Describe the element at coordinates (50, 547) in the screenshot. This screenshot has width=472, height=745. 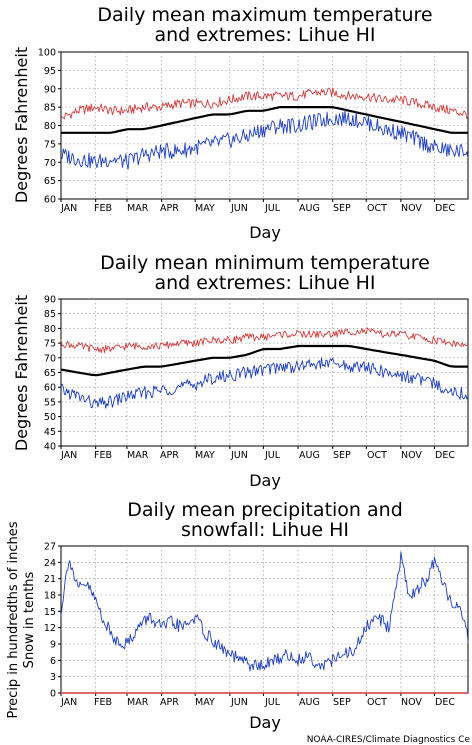
I see `y-tick-label: 27` at that location.